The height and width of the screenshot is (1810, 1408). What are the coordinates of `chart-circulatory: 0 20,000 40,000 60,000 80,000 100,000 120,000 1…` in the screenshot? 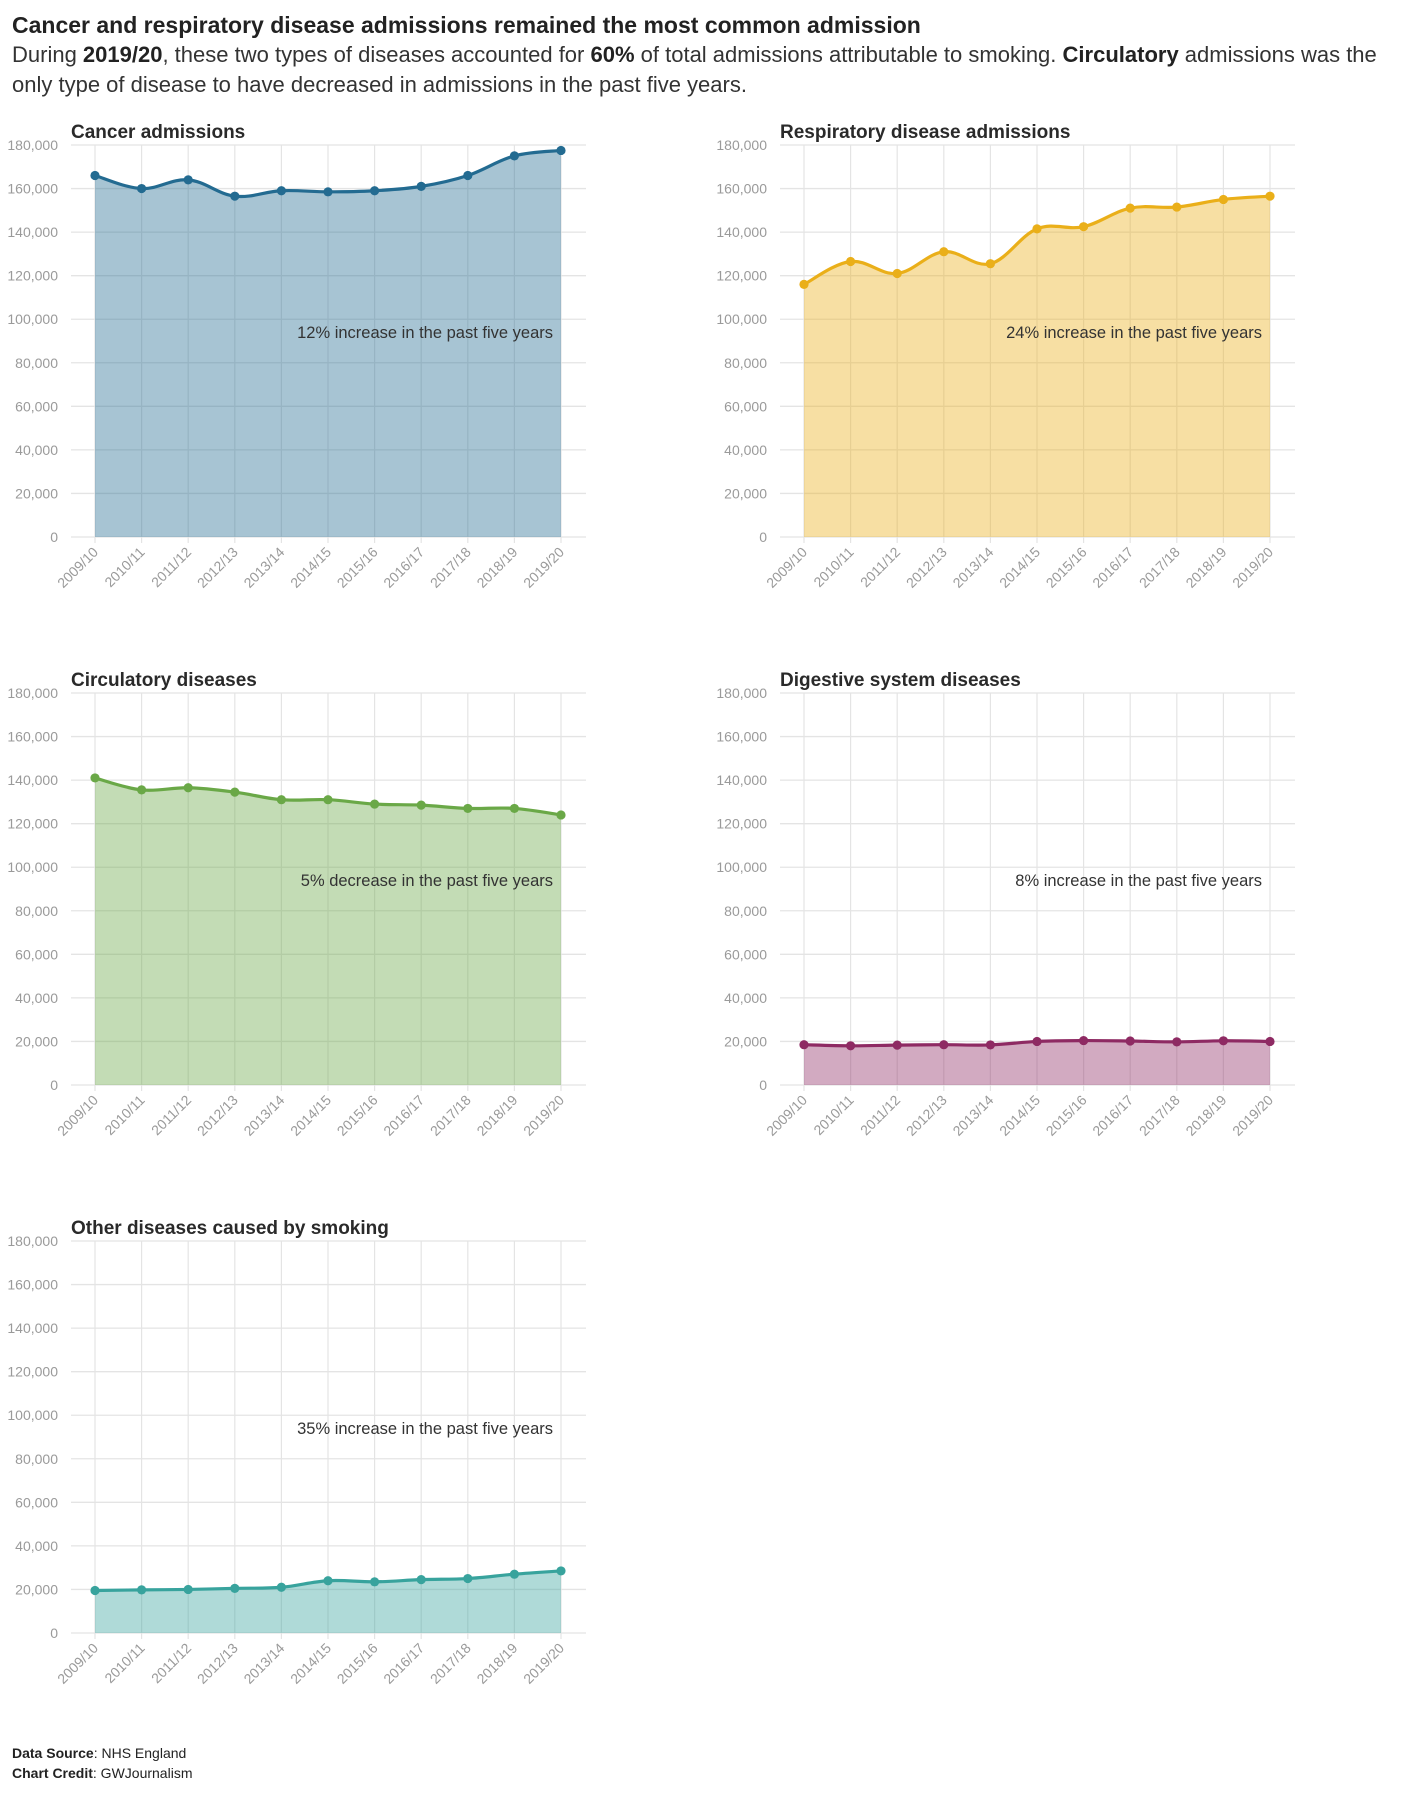 It's located at (296, 912).